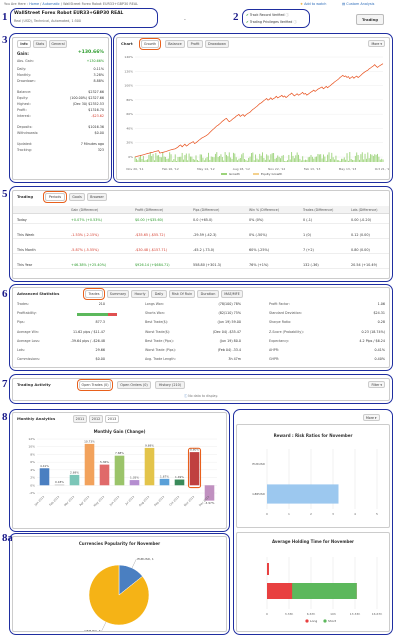 This screenshot has width=401, height=640. I want to click on tab-risk-of-ruin: Risk Of Ruin, so click(182, 294).